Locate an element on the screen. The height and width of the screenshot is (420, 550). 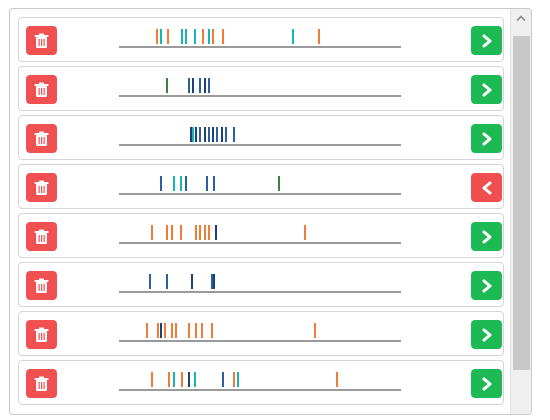
vertical-scrollbar is located at coordinates (520, 211).